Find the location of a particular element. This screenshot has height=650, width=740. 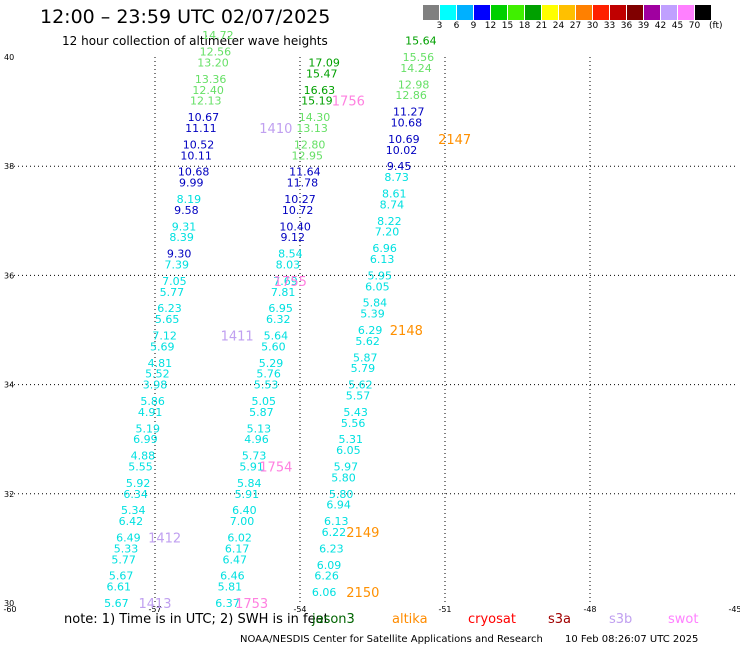

wave-height-value: 10.02 is located at coordinates (402, 150).